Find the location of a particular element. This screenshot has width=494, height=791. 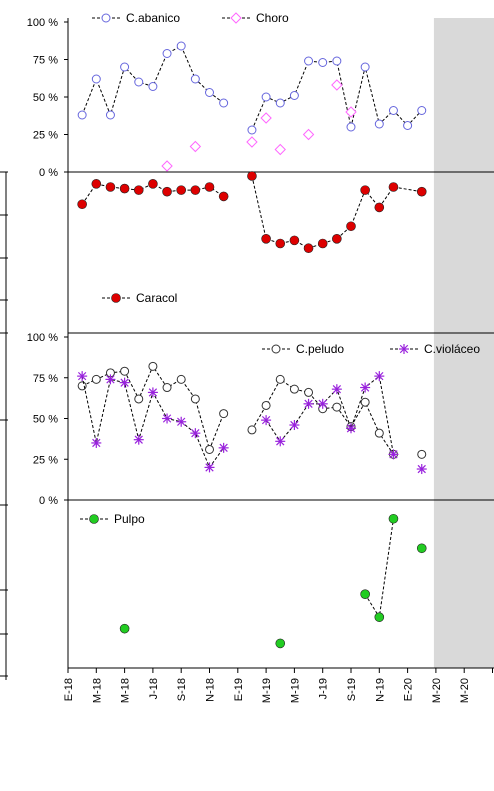

legend-marker-c-violaceo is located at coordinates (404, 349).